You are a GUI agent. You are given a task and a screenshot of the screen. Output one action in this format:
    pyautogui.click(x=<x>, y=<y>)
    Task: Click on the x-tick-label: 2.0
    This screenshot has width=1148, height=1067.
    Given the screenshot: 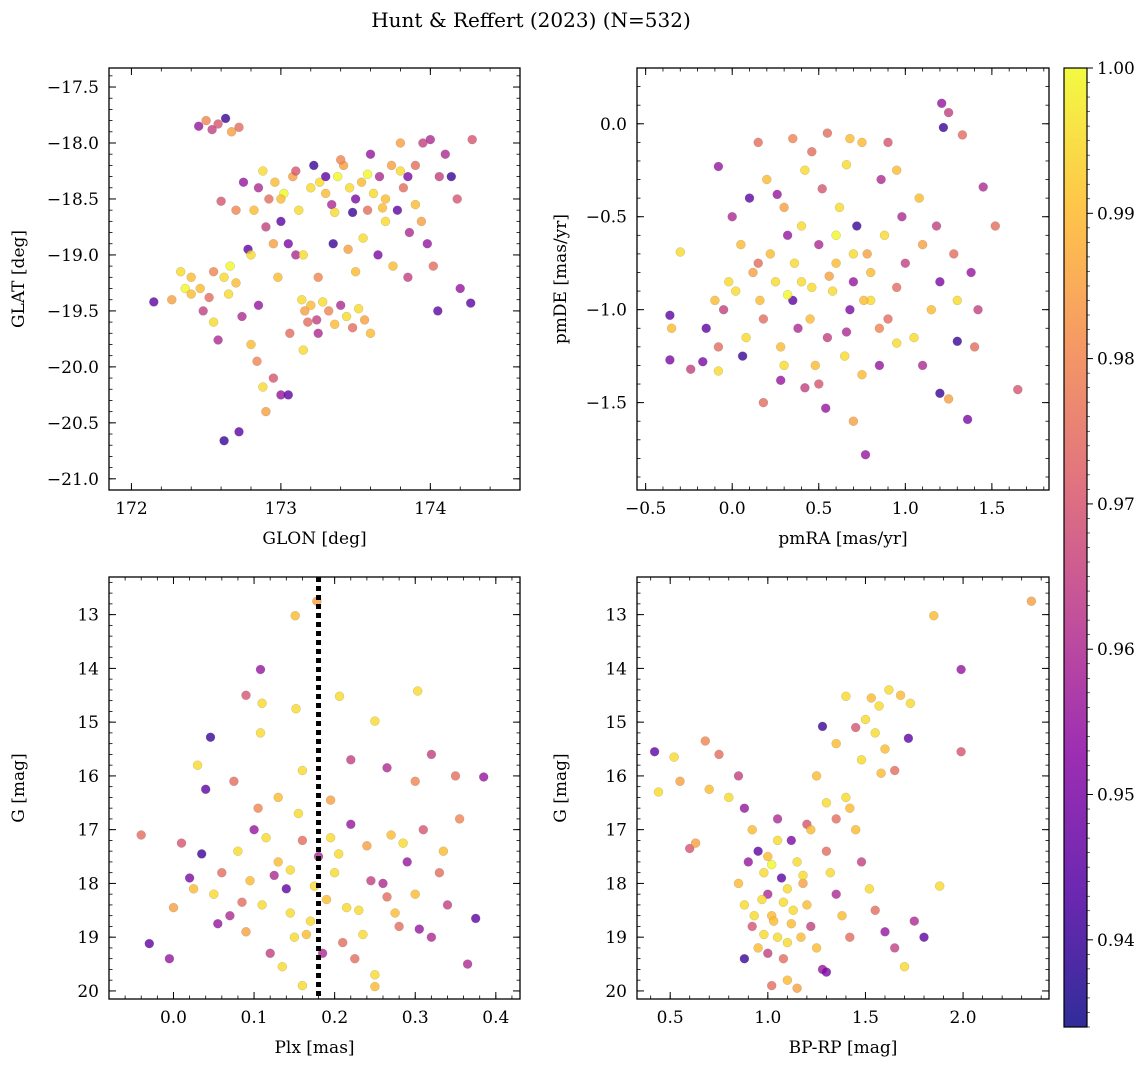 What is the action you would take?
    pyautogui.click(x=963, y=1018)
    